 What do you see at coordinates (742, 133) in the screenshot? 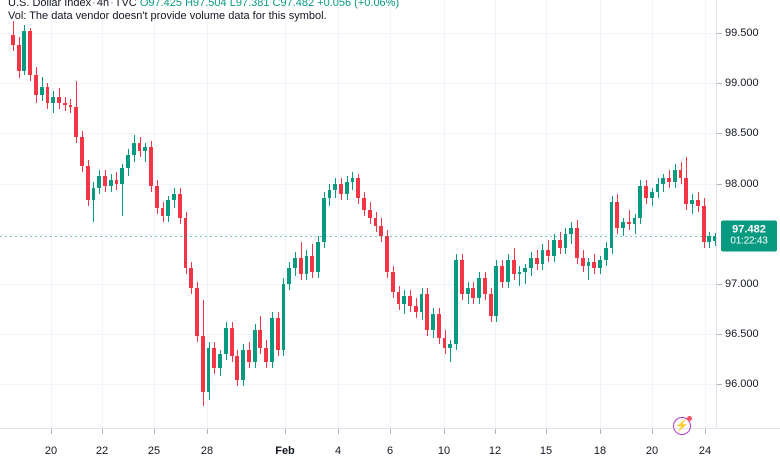
I see `price-axis-label: 98.500` at bounding box center [742, 133].